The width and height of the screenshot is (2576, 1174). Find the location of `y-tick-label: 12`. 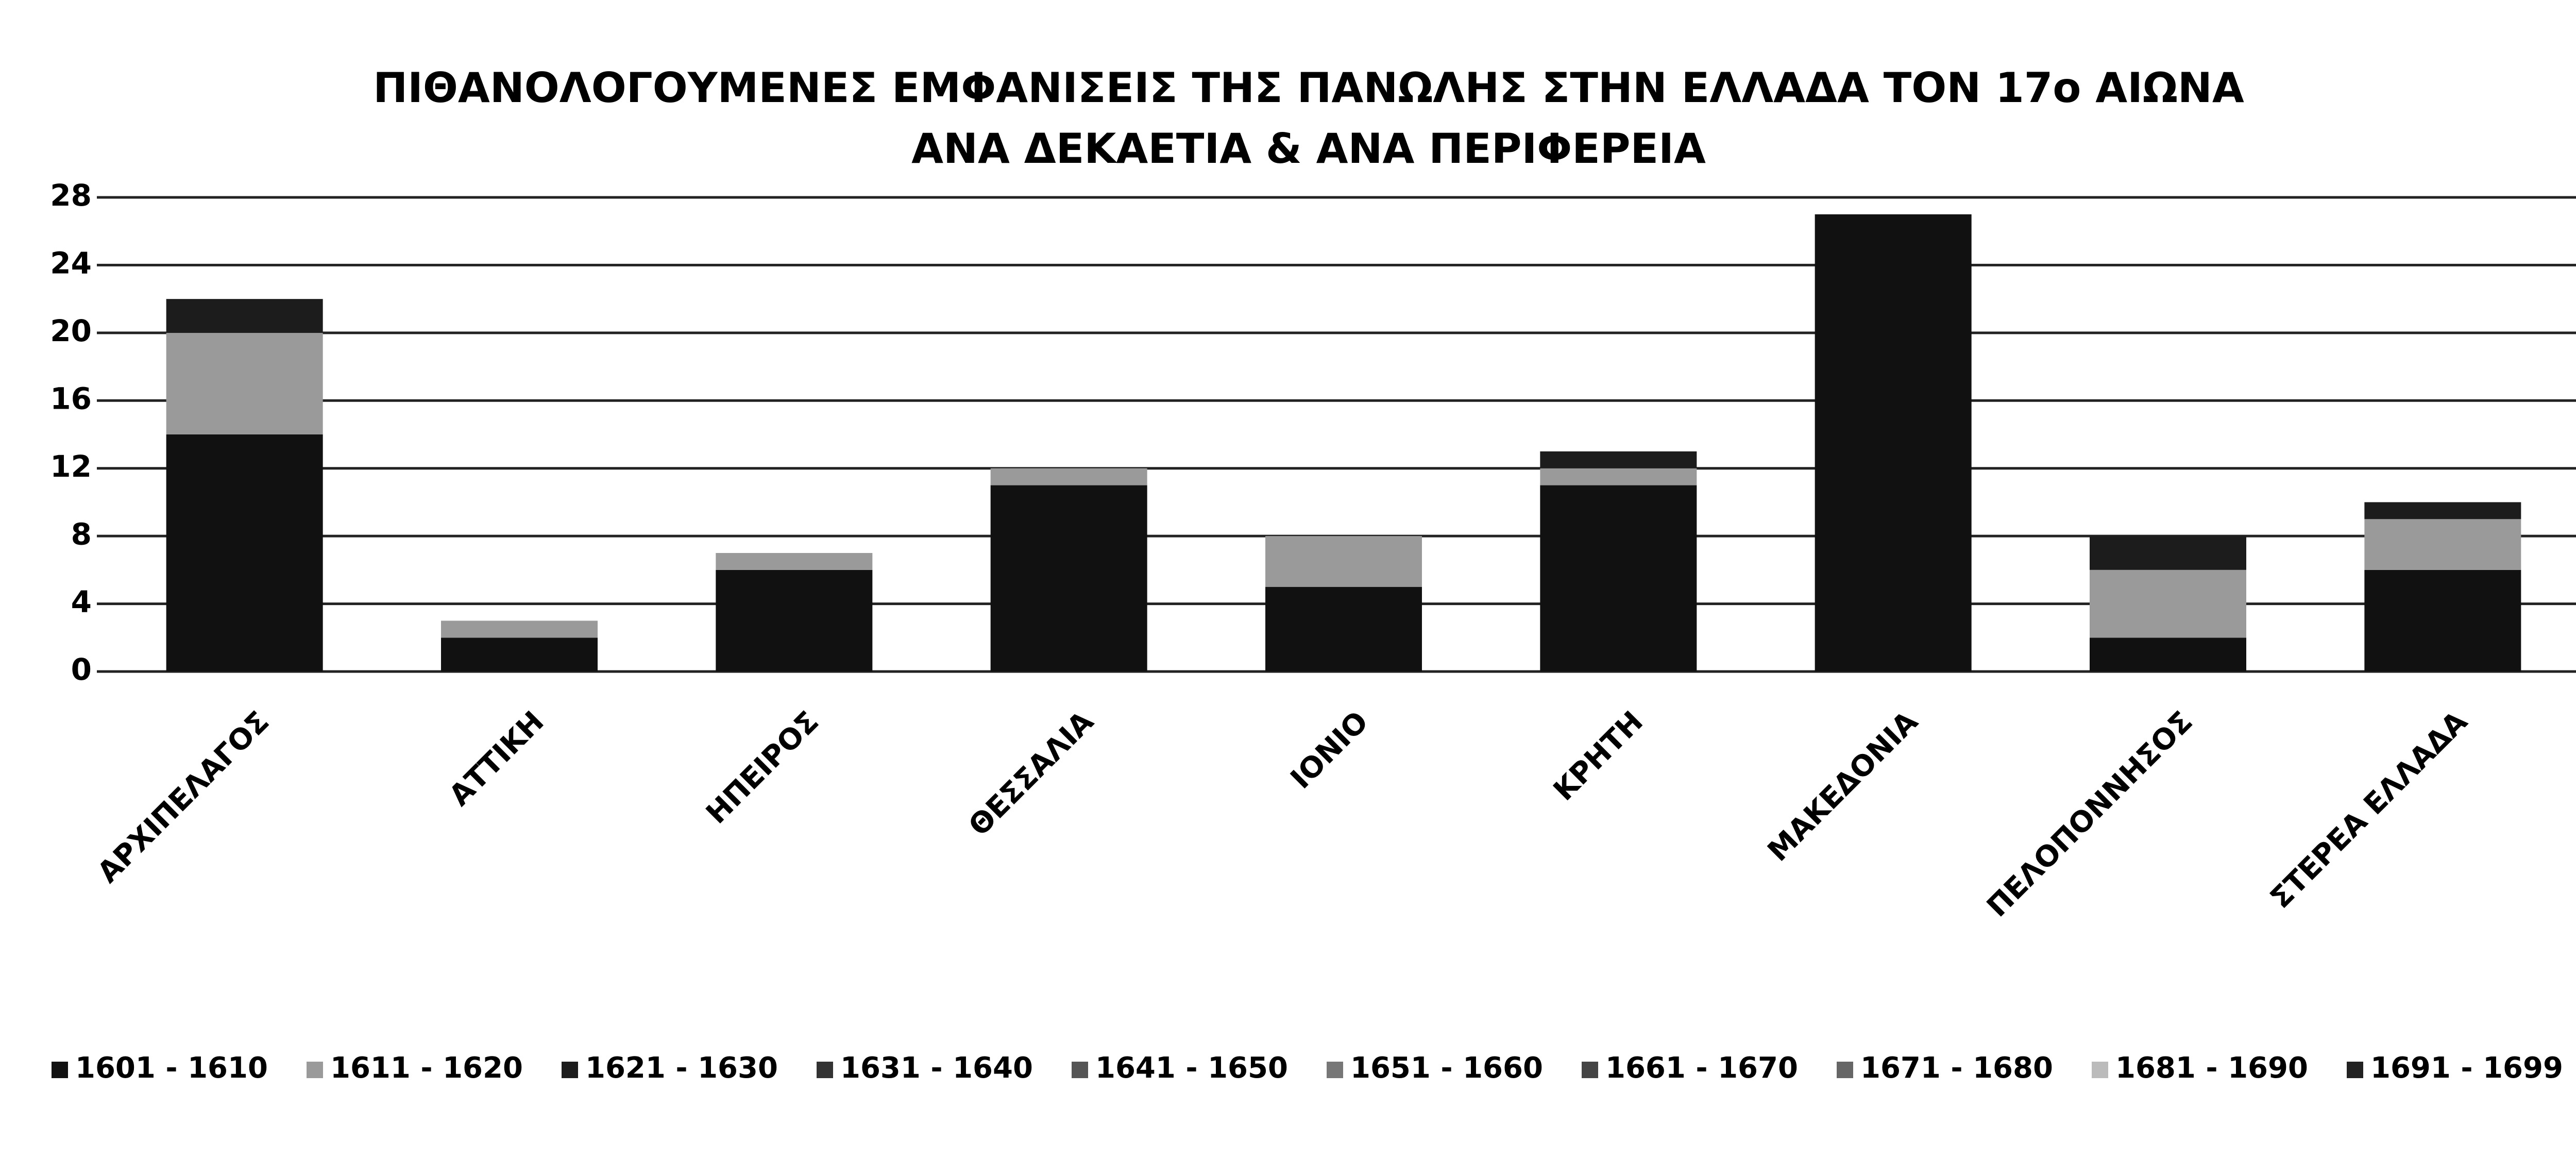

y-tick-label: 12 is located at coordinates (71, 467).